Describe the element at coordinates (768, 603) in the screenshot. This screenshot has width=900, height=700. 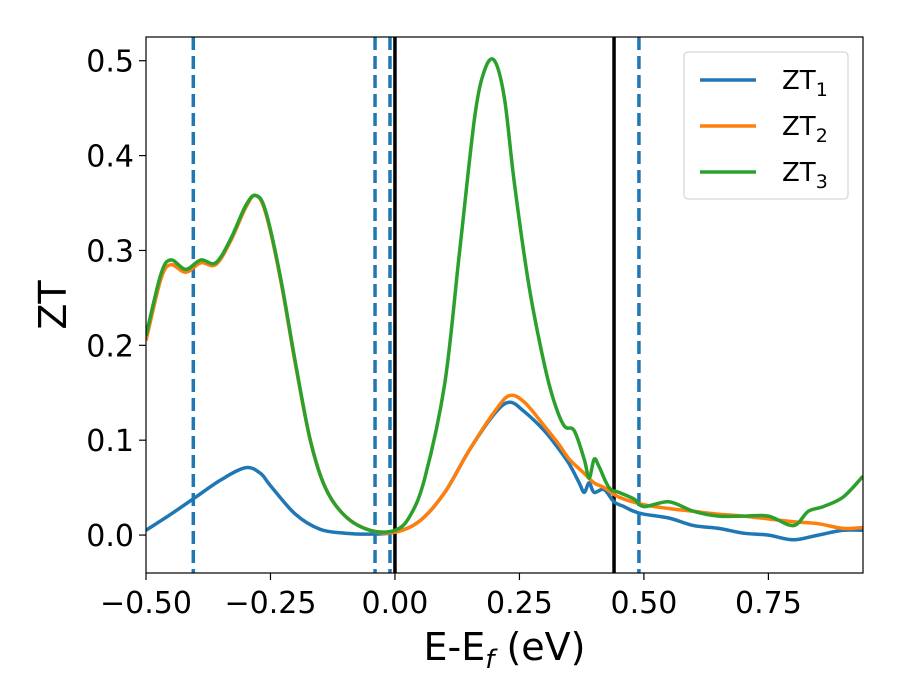
I see `x-tick-label: 0.75` at that location.